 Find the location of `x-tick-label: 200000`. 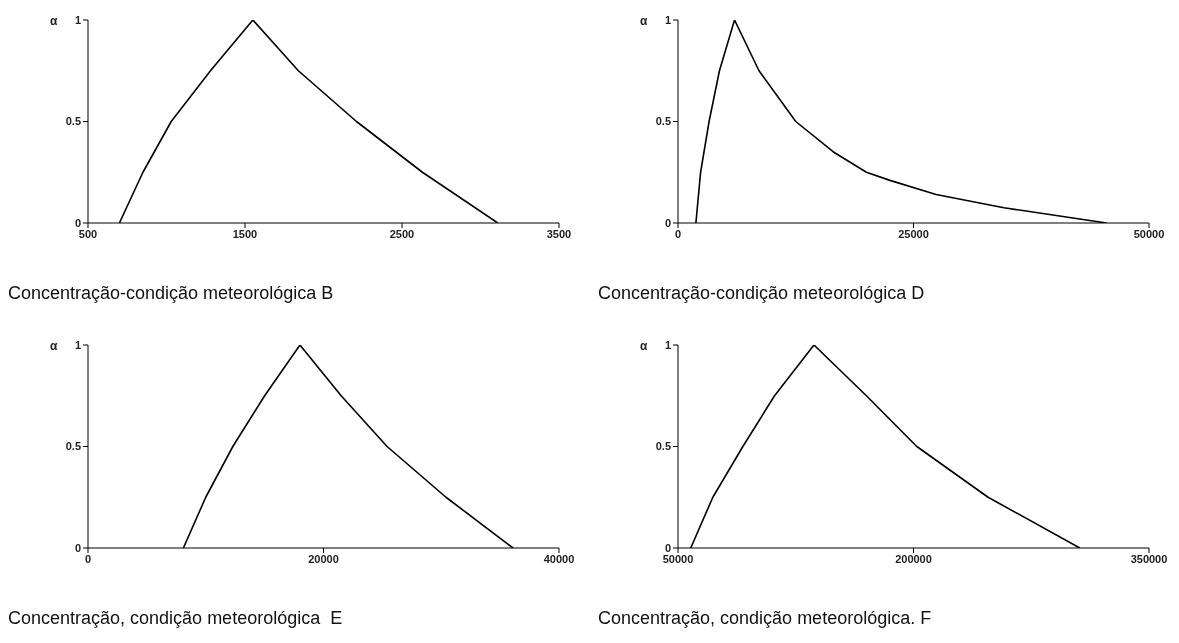

x-tick-label: 200000 is located at coordinates (913, 558).